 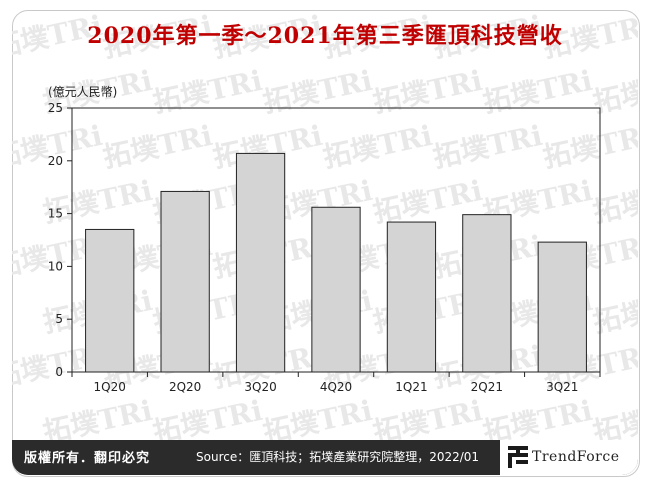 What do you see at coordinates (260, 387) in the screenshot?
I see `x-tick-label: 3Q20` at bounding box center [260, 387].